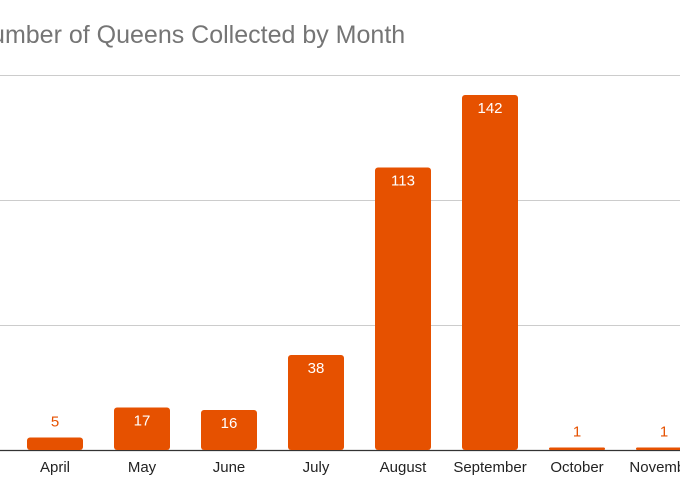 The height and width of the screenshot is (500, 680). Describe the element at coordinates (577, 448) in the screenshot. I see `bar-october` at that location.